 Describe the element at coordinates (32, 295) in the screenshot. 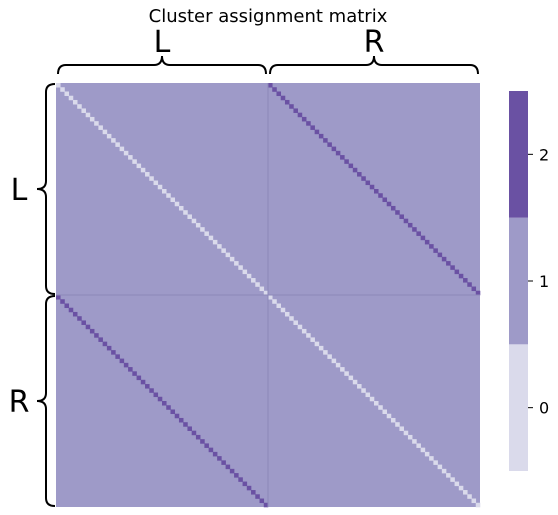

I see `left-group-brackets: LR` at that location.